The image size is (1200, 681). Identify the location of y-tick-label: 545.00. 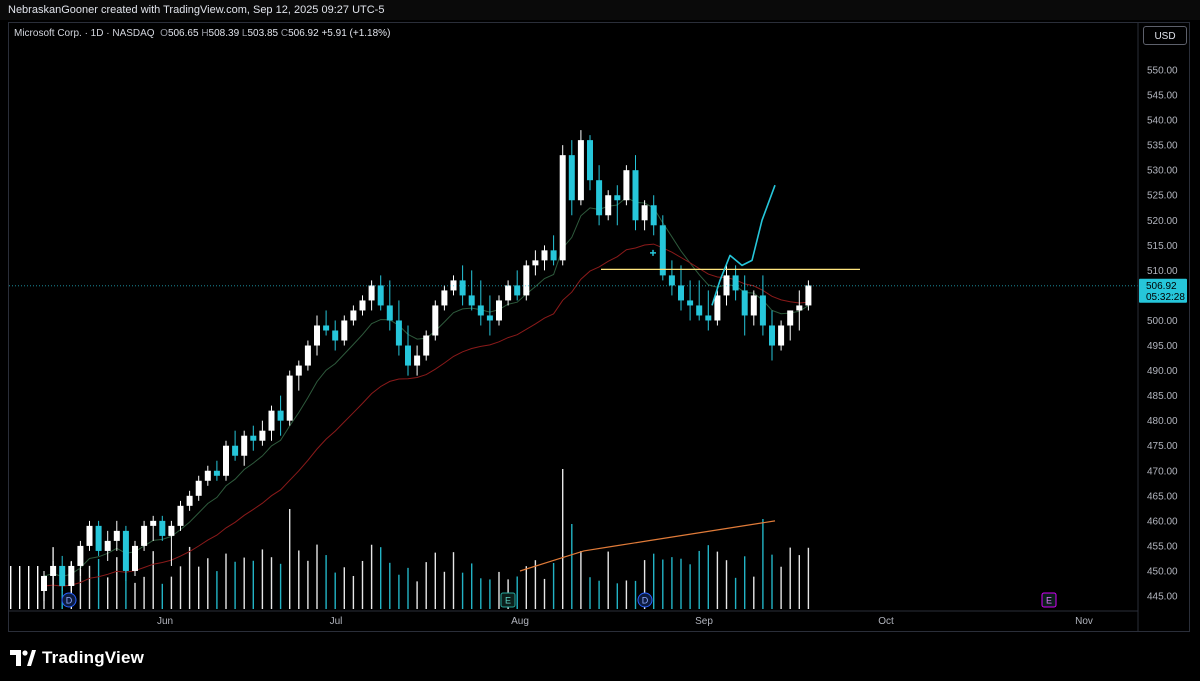
(1162, 96).